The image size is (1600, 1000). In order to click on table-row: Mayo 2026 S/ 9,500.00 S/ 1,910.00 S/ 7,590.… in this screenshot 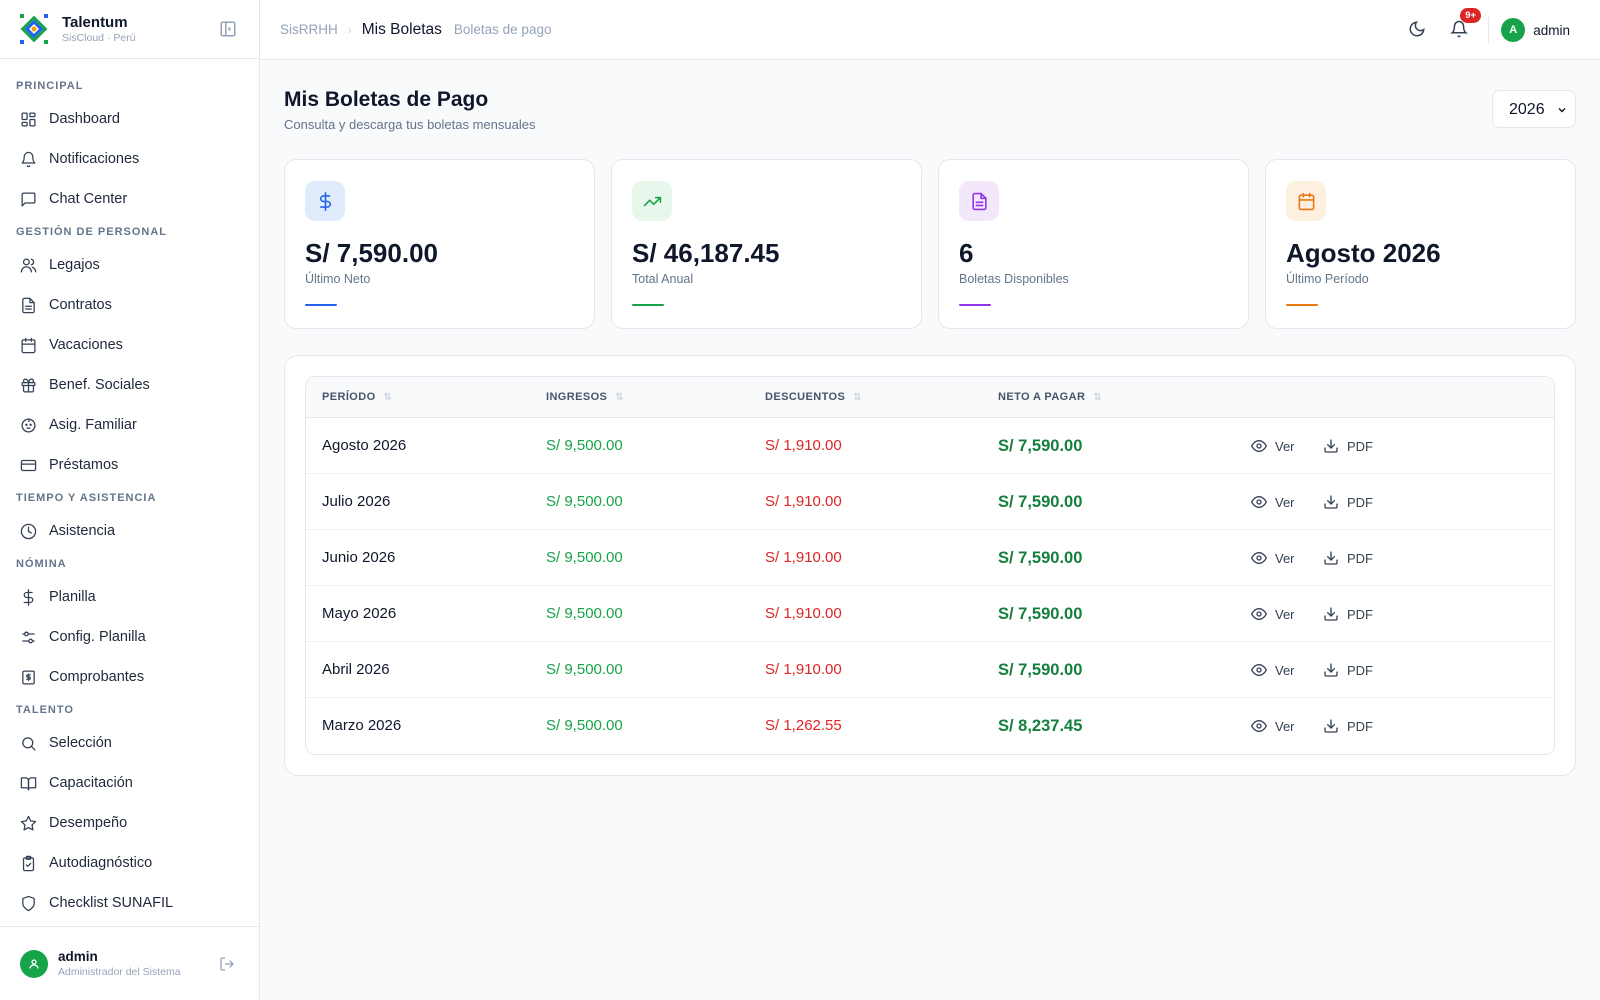, I will do `click(930, 614)`.